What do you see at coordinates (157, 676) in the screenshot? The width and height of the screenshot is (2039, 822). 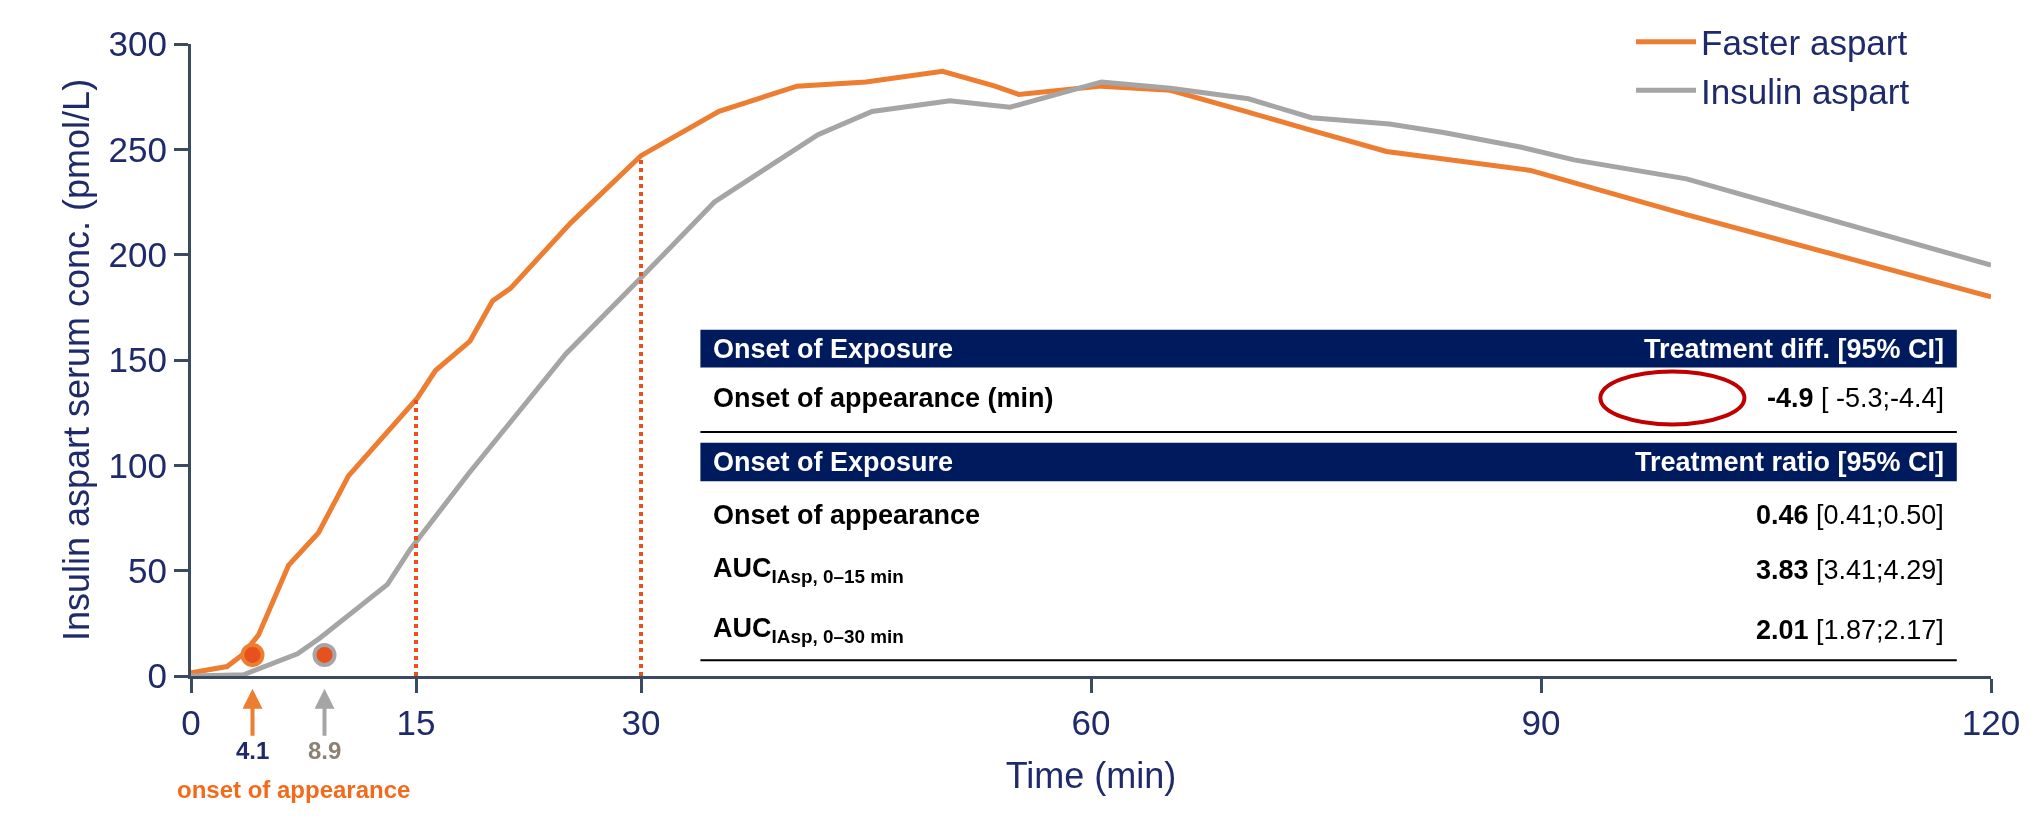 I see `y-tick-label: 0` at bounding box center [157, 676].